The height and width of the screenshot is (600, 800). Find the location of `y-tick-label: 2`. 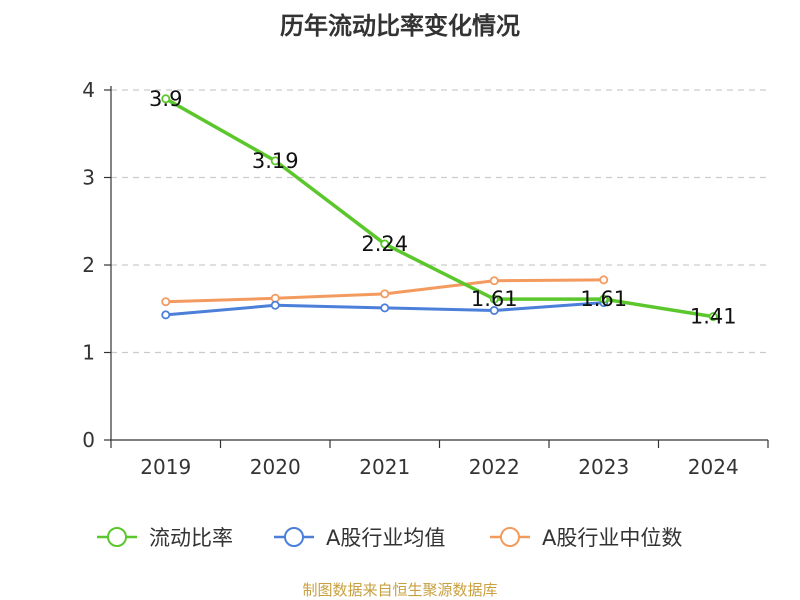

y-tick-label: 2 is located at coordinates (88, 265).